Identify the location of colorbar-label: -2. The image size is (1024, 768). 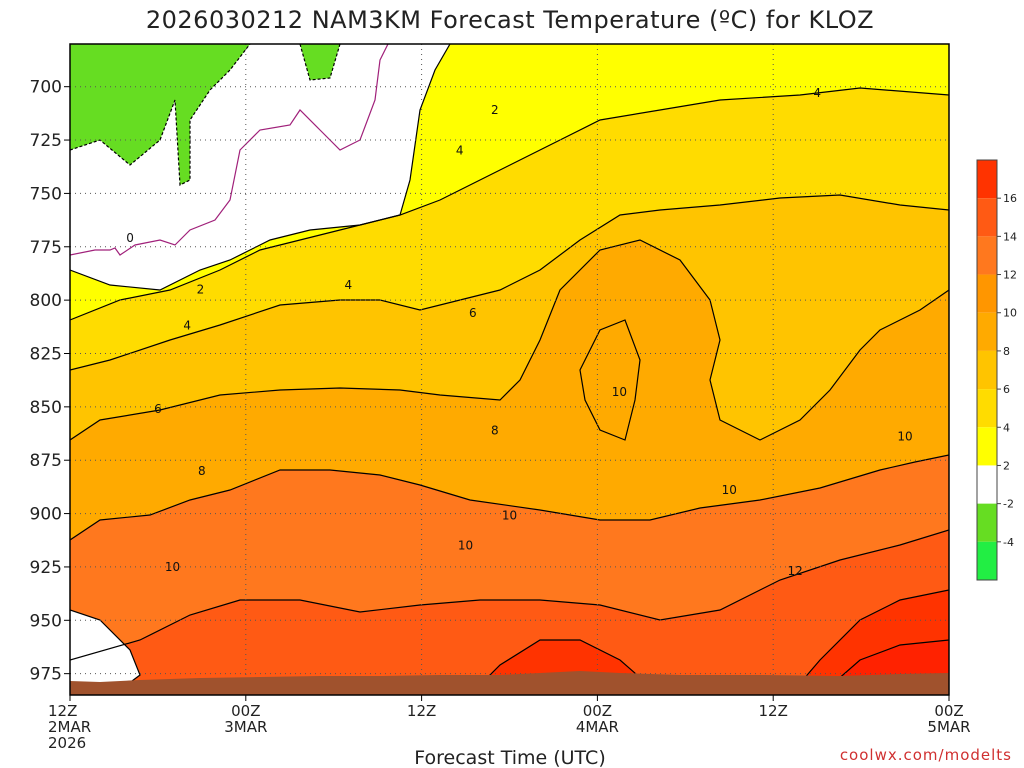
(1008, 504).